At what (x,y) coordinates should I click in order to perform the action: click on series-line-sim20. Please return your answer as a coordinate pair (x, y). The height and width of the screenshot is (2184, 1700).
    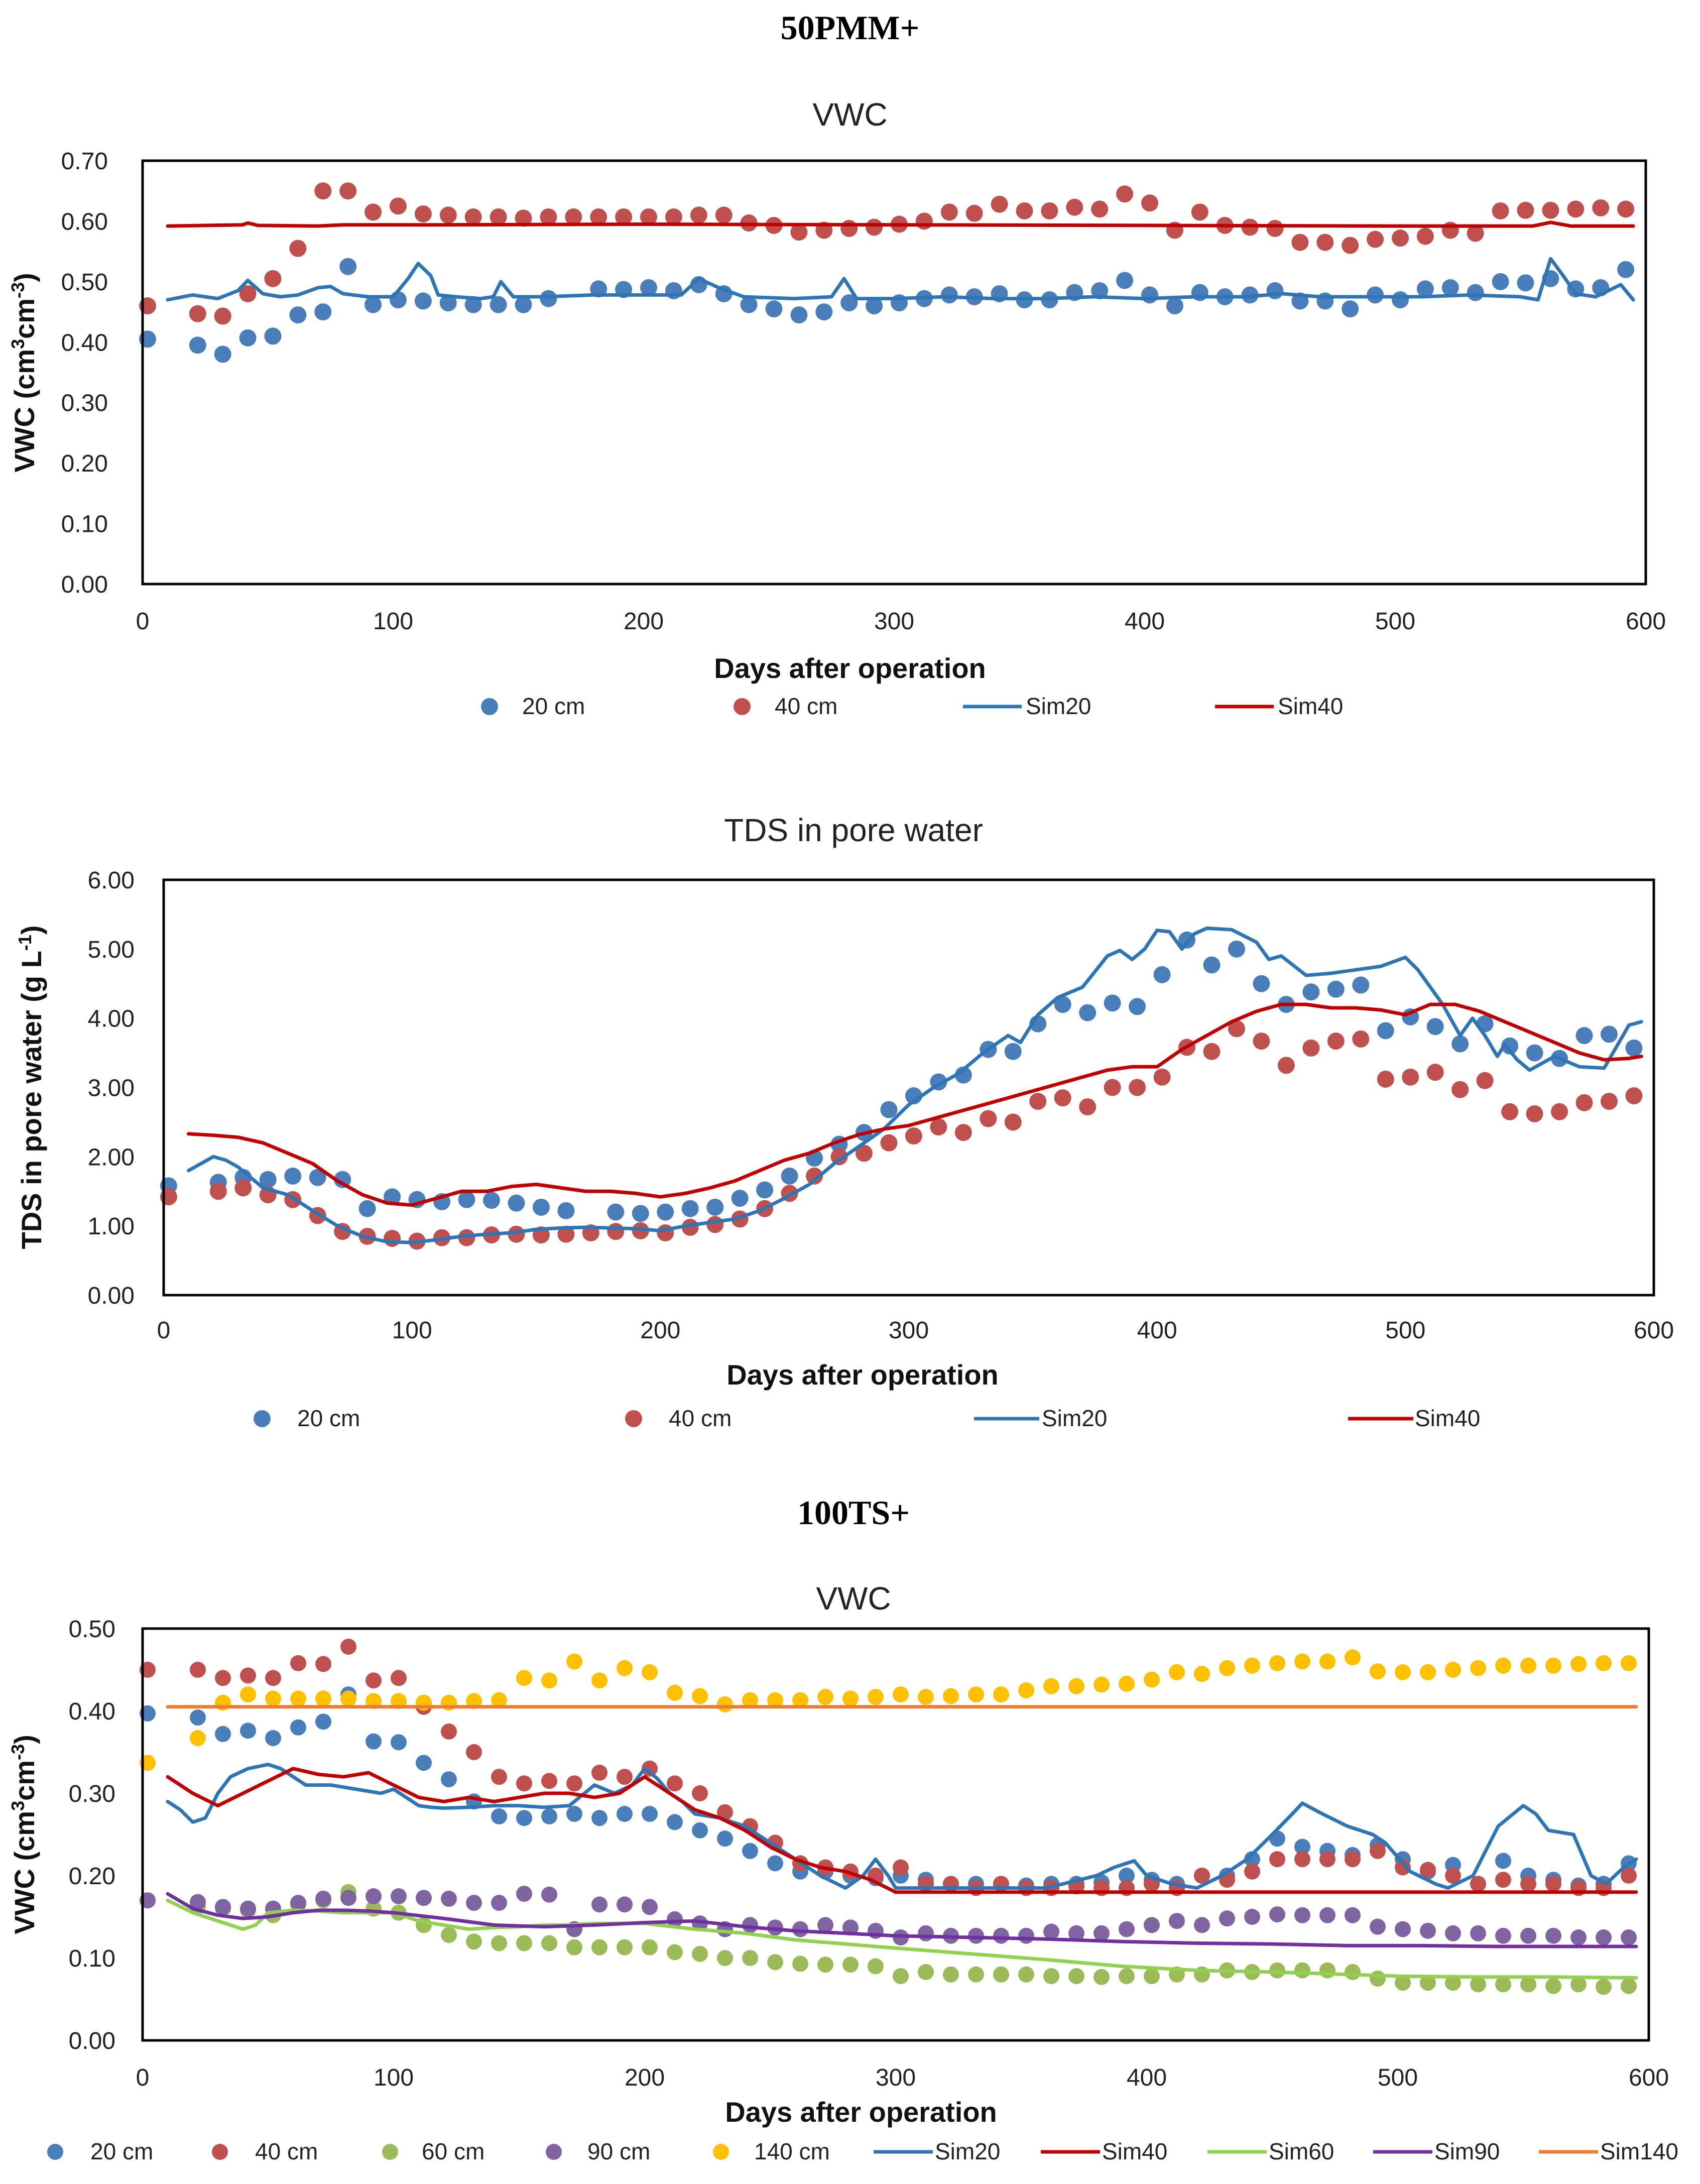
    Looking at the image, I should click on (902, 1827).